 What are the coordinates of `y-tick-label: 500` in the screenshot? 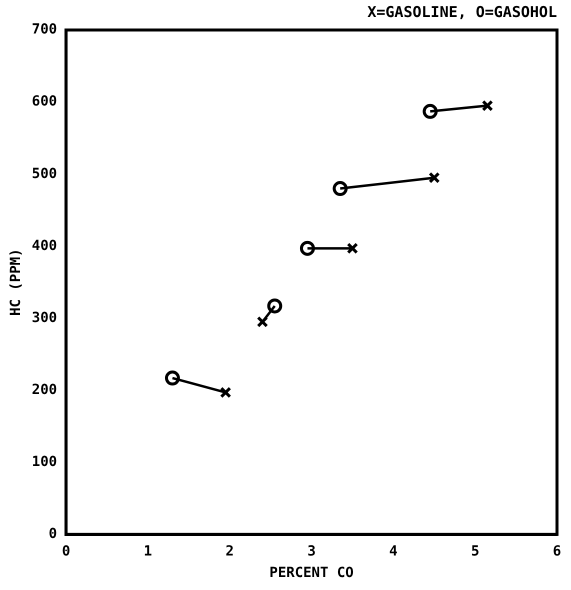 It's located at (45, 174).